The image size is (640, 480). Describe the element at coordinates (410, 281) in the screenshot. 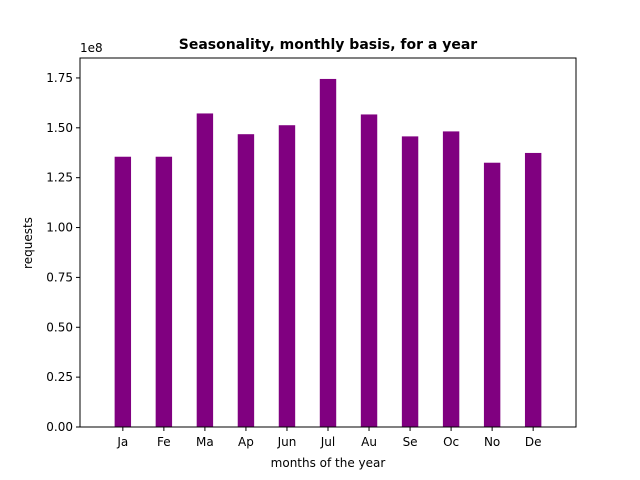

I see `bar-se` at that location.